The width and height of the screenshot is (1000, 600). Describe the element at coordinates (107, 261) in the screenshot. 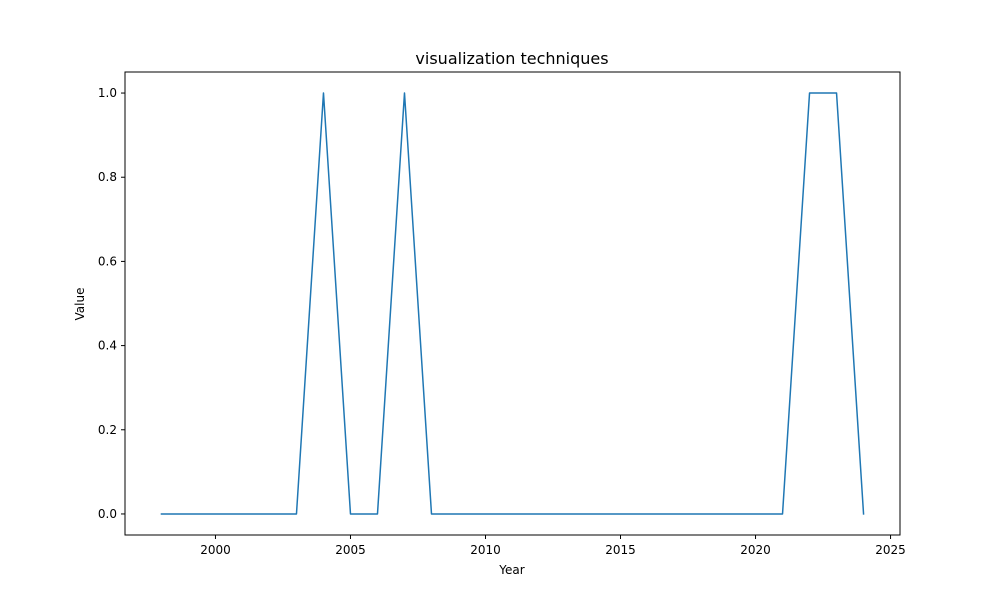

I see `y-tick-label: 0.6` at that location.